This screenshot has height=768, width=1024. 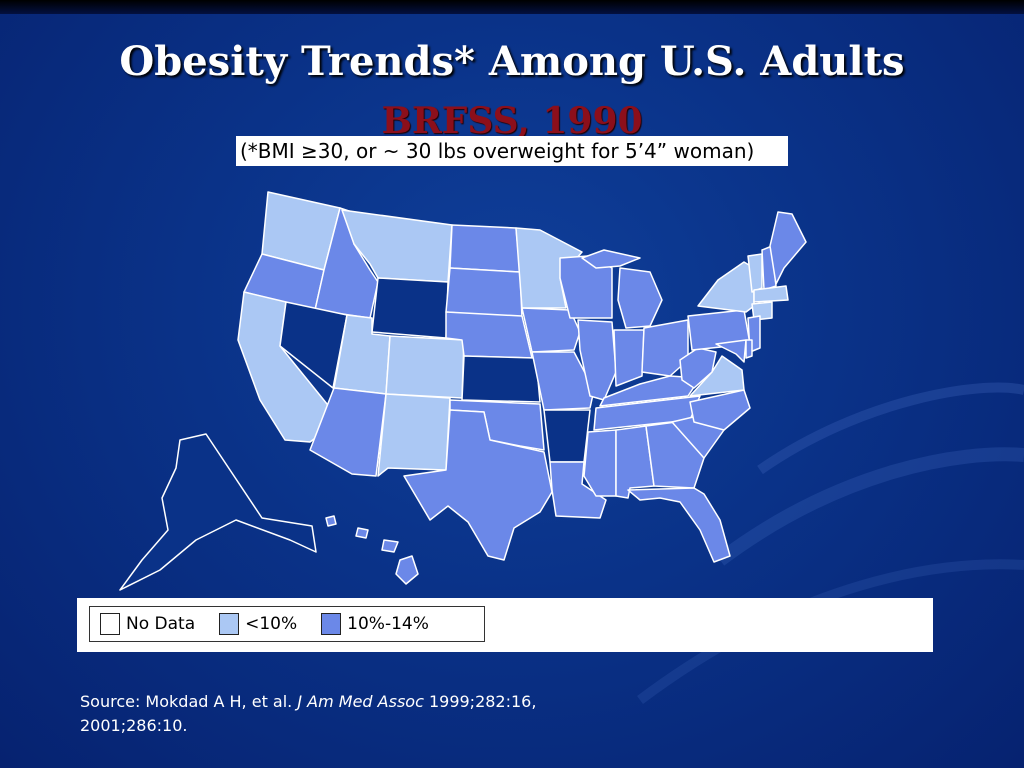 What do you see at coordinates (771, 294) in the screenshot?
I see `state-massachusetts` at bounding box center [771, 294].